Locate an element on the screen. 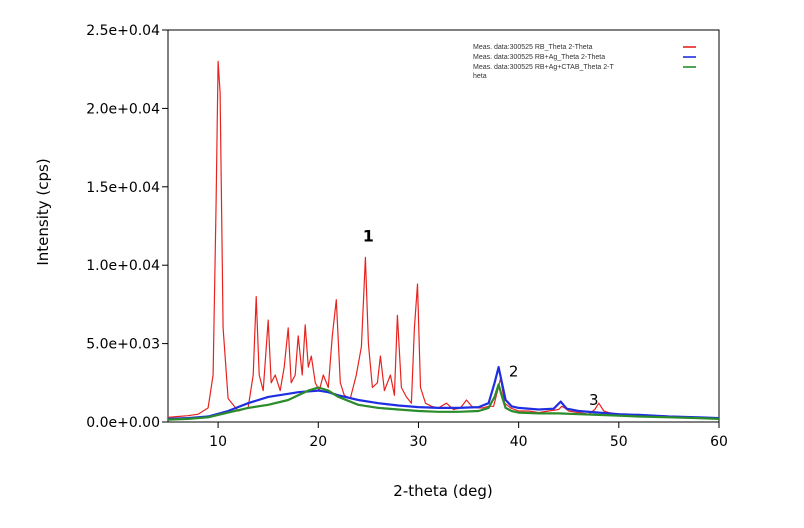  peak-label: 3 is located at coordinates (594, 400).